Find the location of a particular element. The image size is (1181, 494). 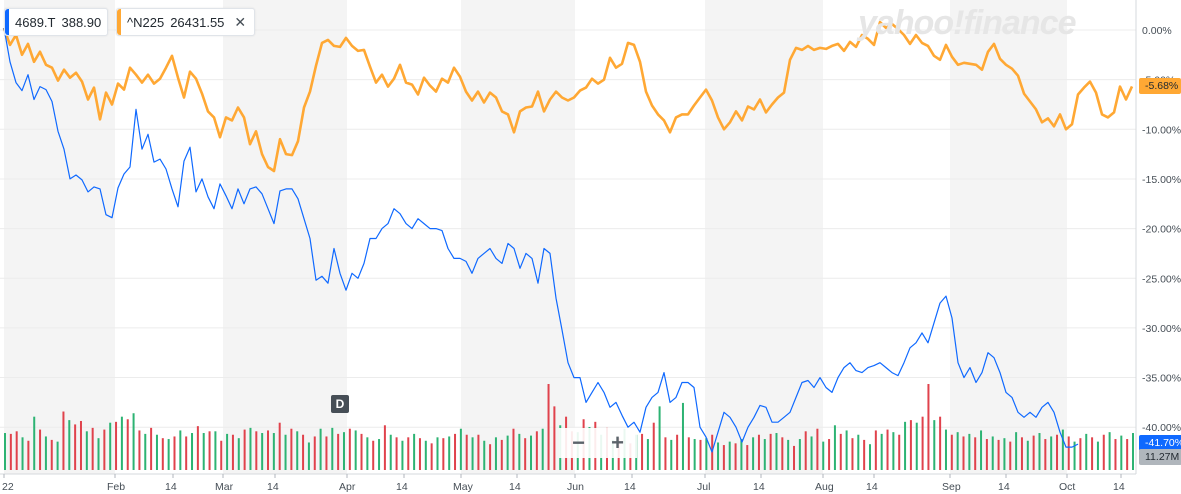

index-last-value-tag: -5.68% is located at coordinates (1160, 86).